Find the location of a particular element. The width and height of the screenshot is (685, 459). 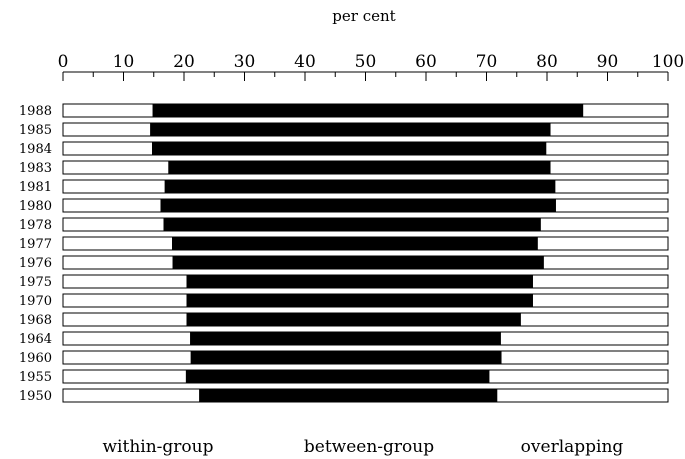

year-label: 1955 is located at coordinates (35, 377).